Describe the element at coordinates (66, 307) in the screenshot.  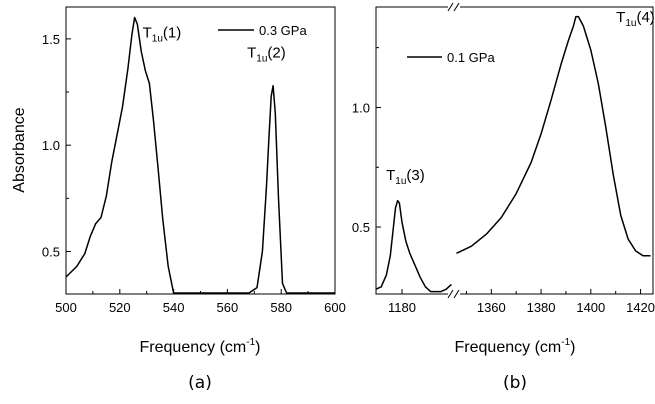
I see `panel-a-x-tick-label: 500` at that location.